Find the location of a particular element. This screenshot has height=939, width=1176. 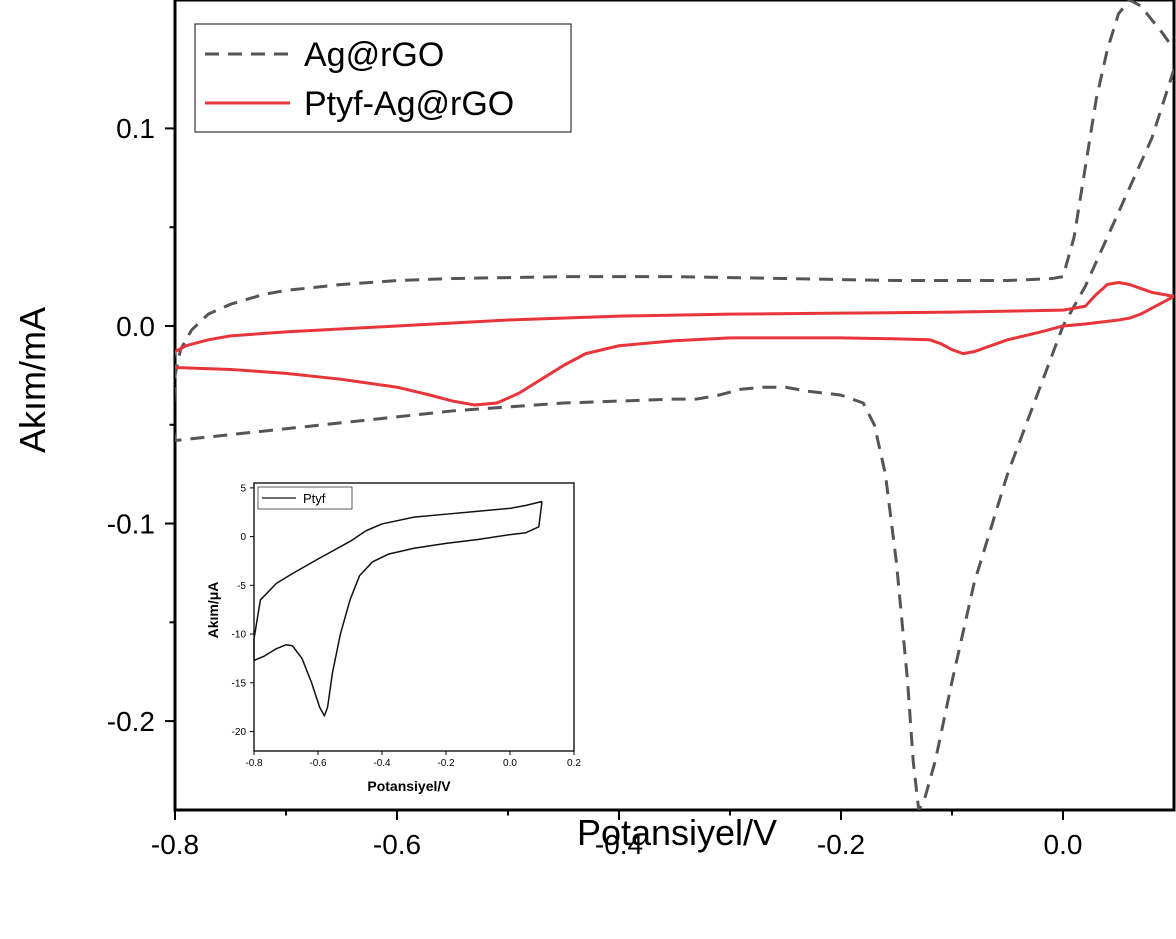

inset-y-tick-label: -5 is located at coordinates (241, 586).